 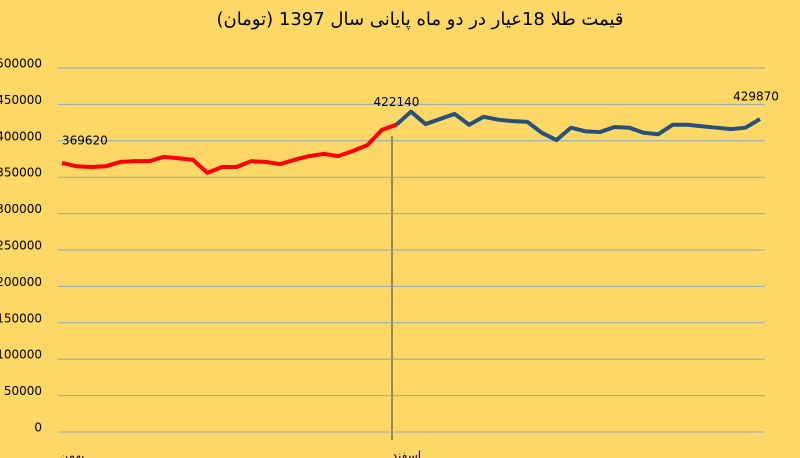 I want to click on y-tick-label: 250000, so click(x=21, y=246).